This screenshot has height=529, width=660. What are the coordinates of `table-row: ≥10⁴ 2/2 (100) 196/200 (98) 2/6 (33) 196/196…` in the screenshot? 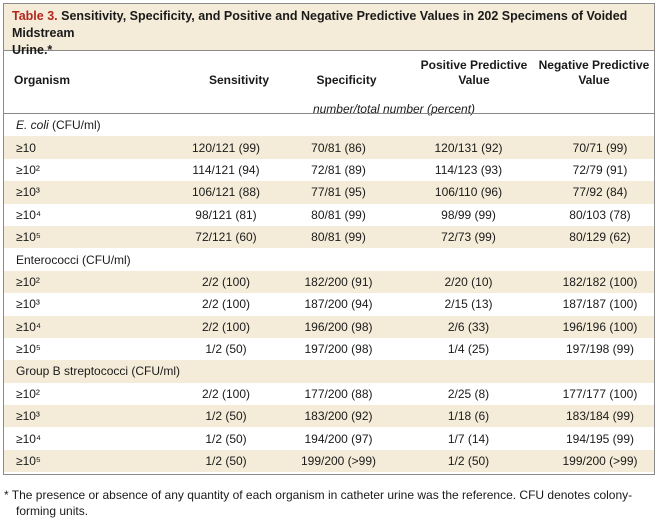 It's located at (329, 326).